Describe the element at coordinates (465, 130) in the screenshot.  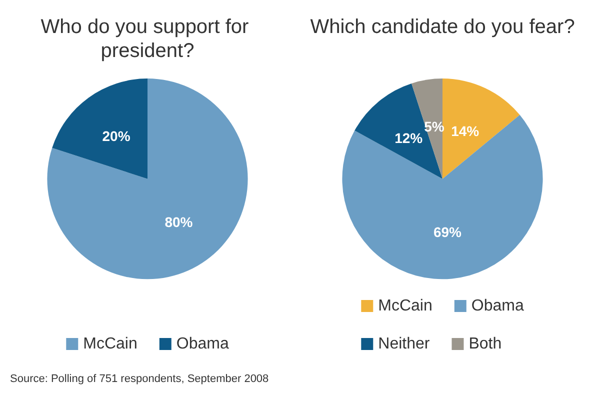
I see `data-label: 14%` at that location.